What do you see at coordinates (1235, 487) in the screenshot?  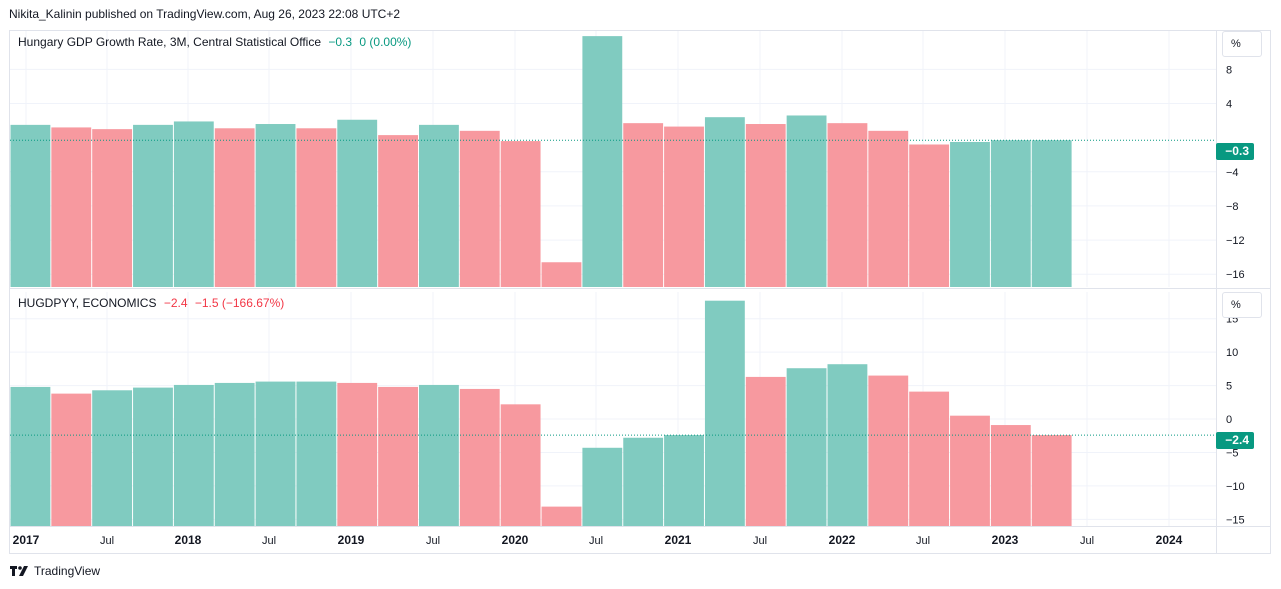 I see `y-tick-label-1-5: −10` at bounding box center [1235, 487].